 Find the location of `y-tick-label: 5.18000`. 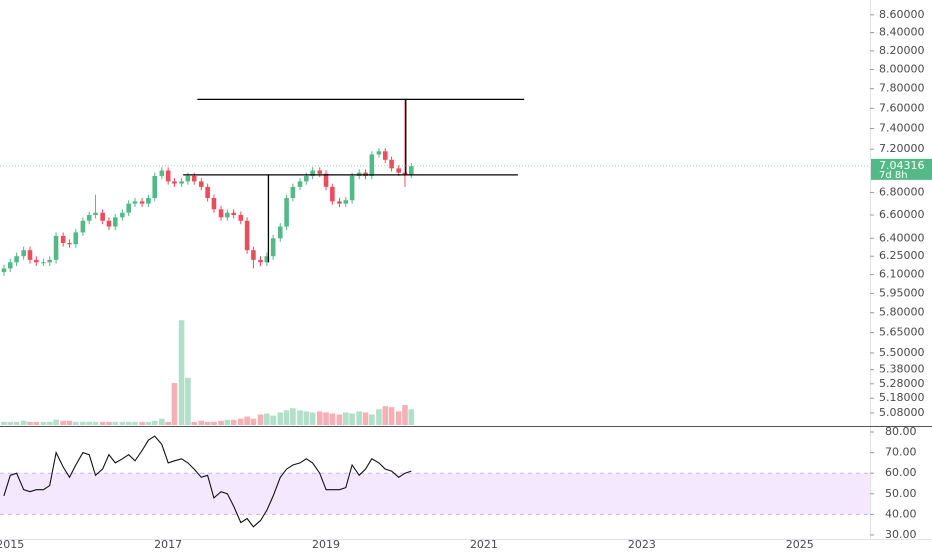

y-tick-label: 5.18000 is located at coordinates (902, 397).